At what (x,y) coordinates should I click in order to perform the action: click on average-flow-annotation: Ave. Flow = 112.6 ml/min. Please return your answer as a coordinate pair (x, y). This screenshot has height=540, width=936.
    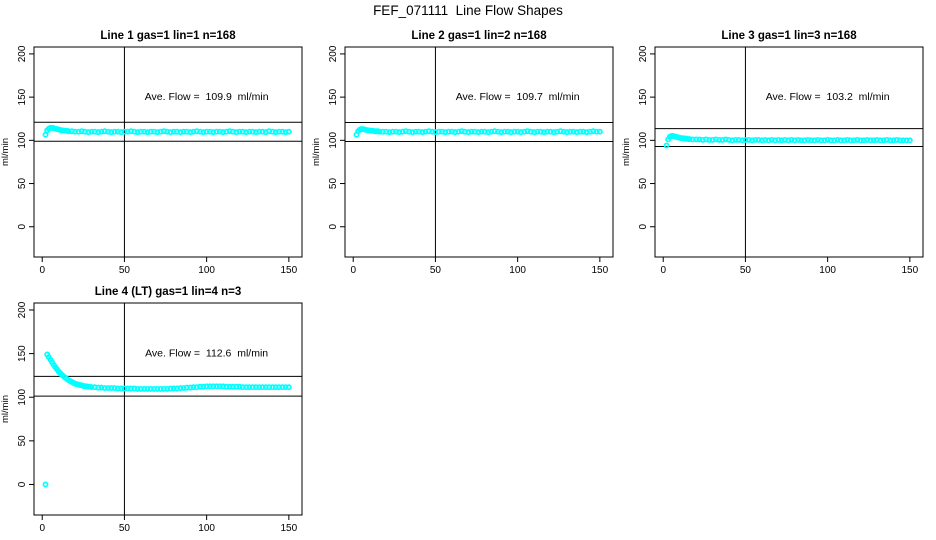
    Looking at the image, I should click on (206, 354).